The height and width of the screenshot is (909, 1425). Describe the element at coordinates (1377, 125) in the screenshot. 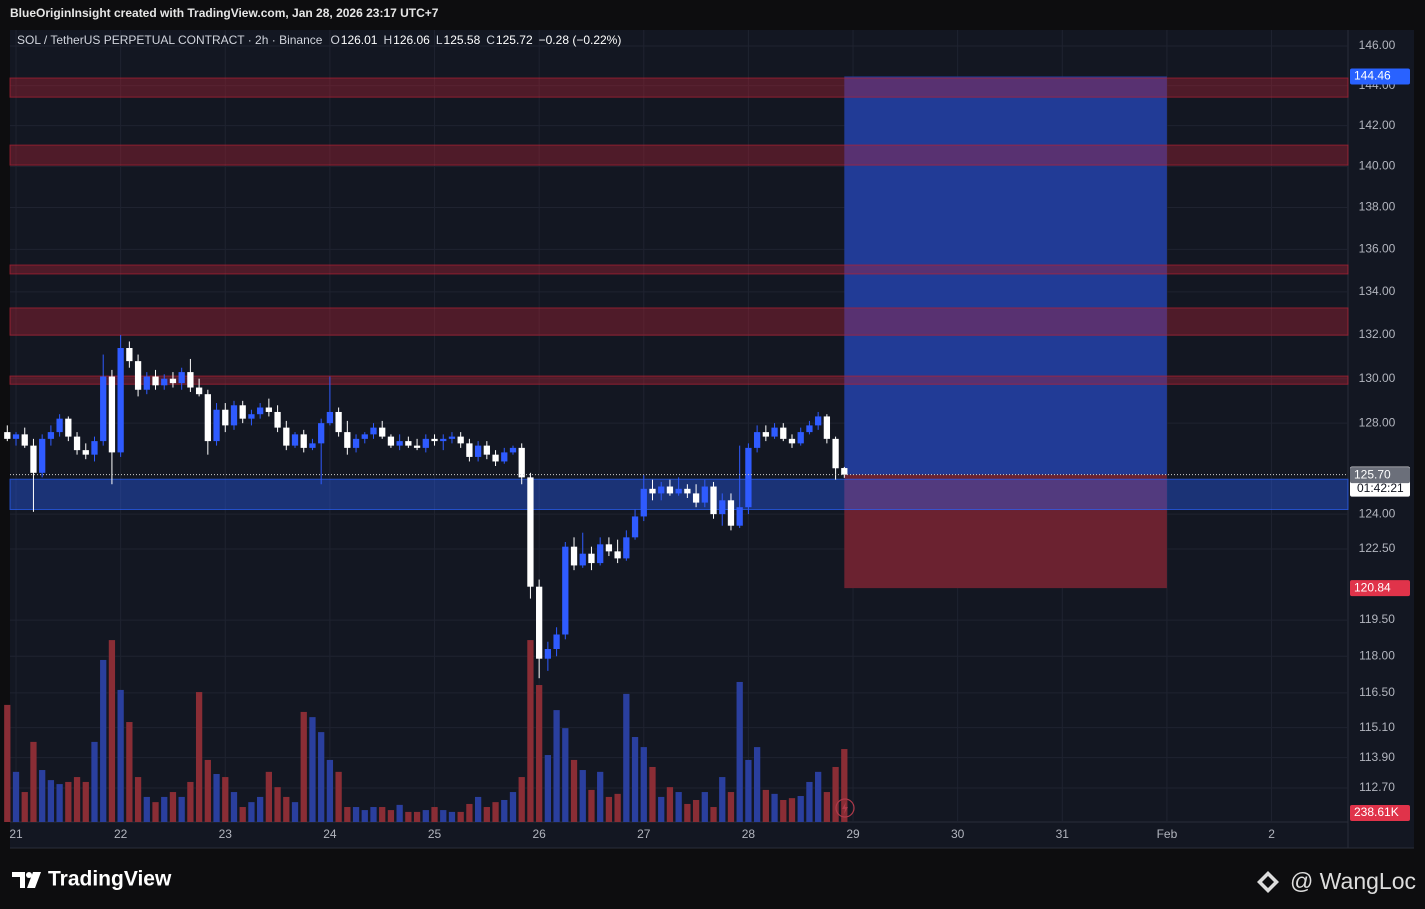

I see `y-tick-label: 142.00` at that location.